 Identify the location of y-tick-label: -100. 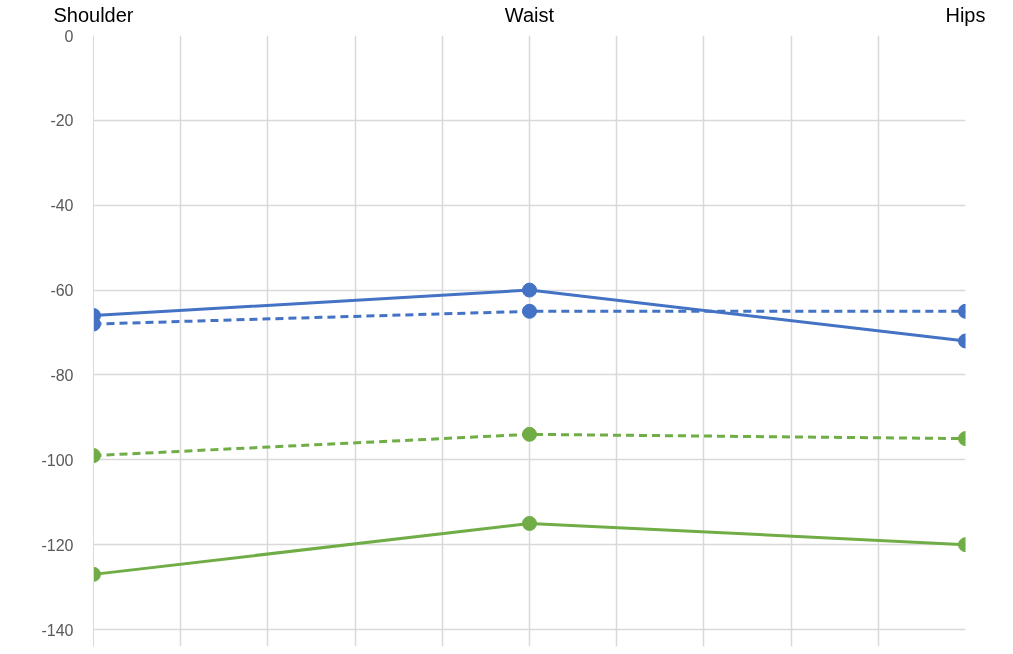
(57, 460).